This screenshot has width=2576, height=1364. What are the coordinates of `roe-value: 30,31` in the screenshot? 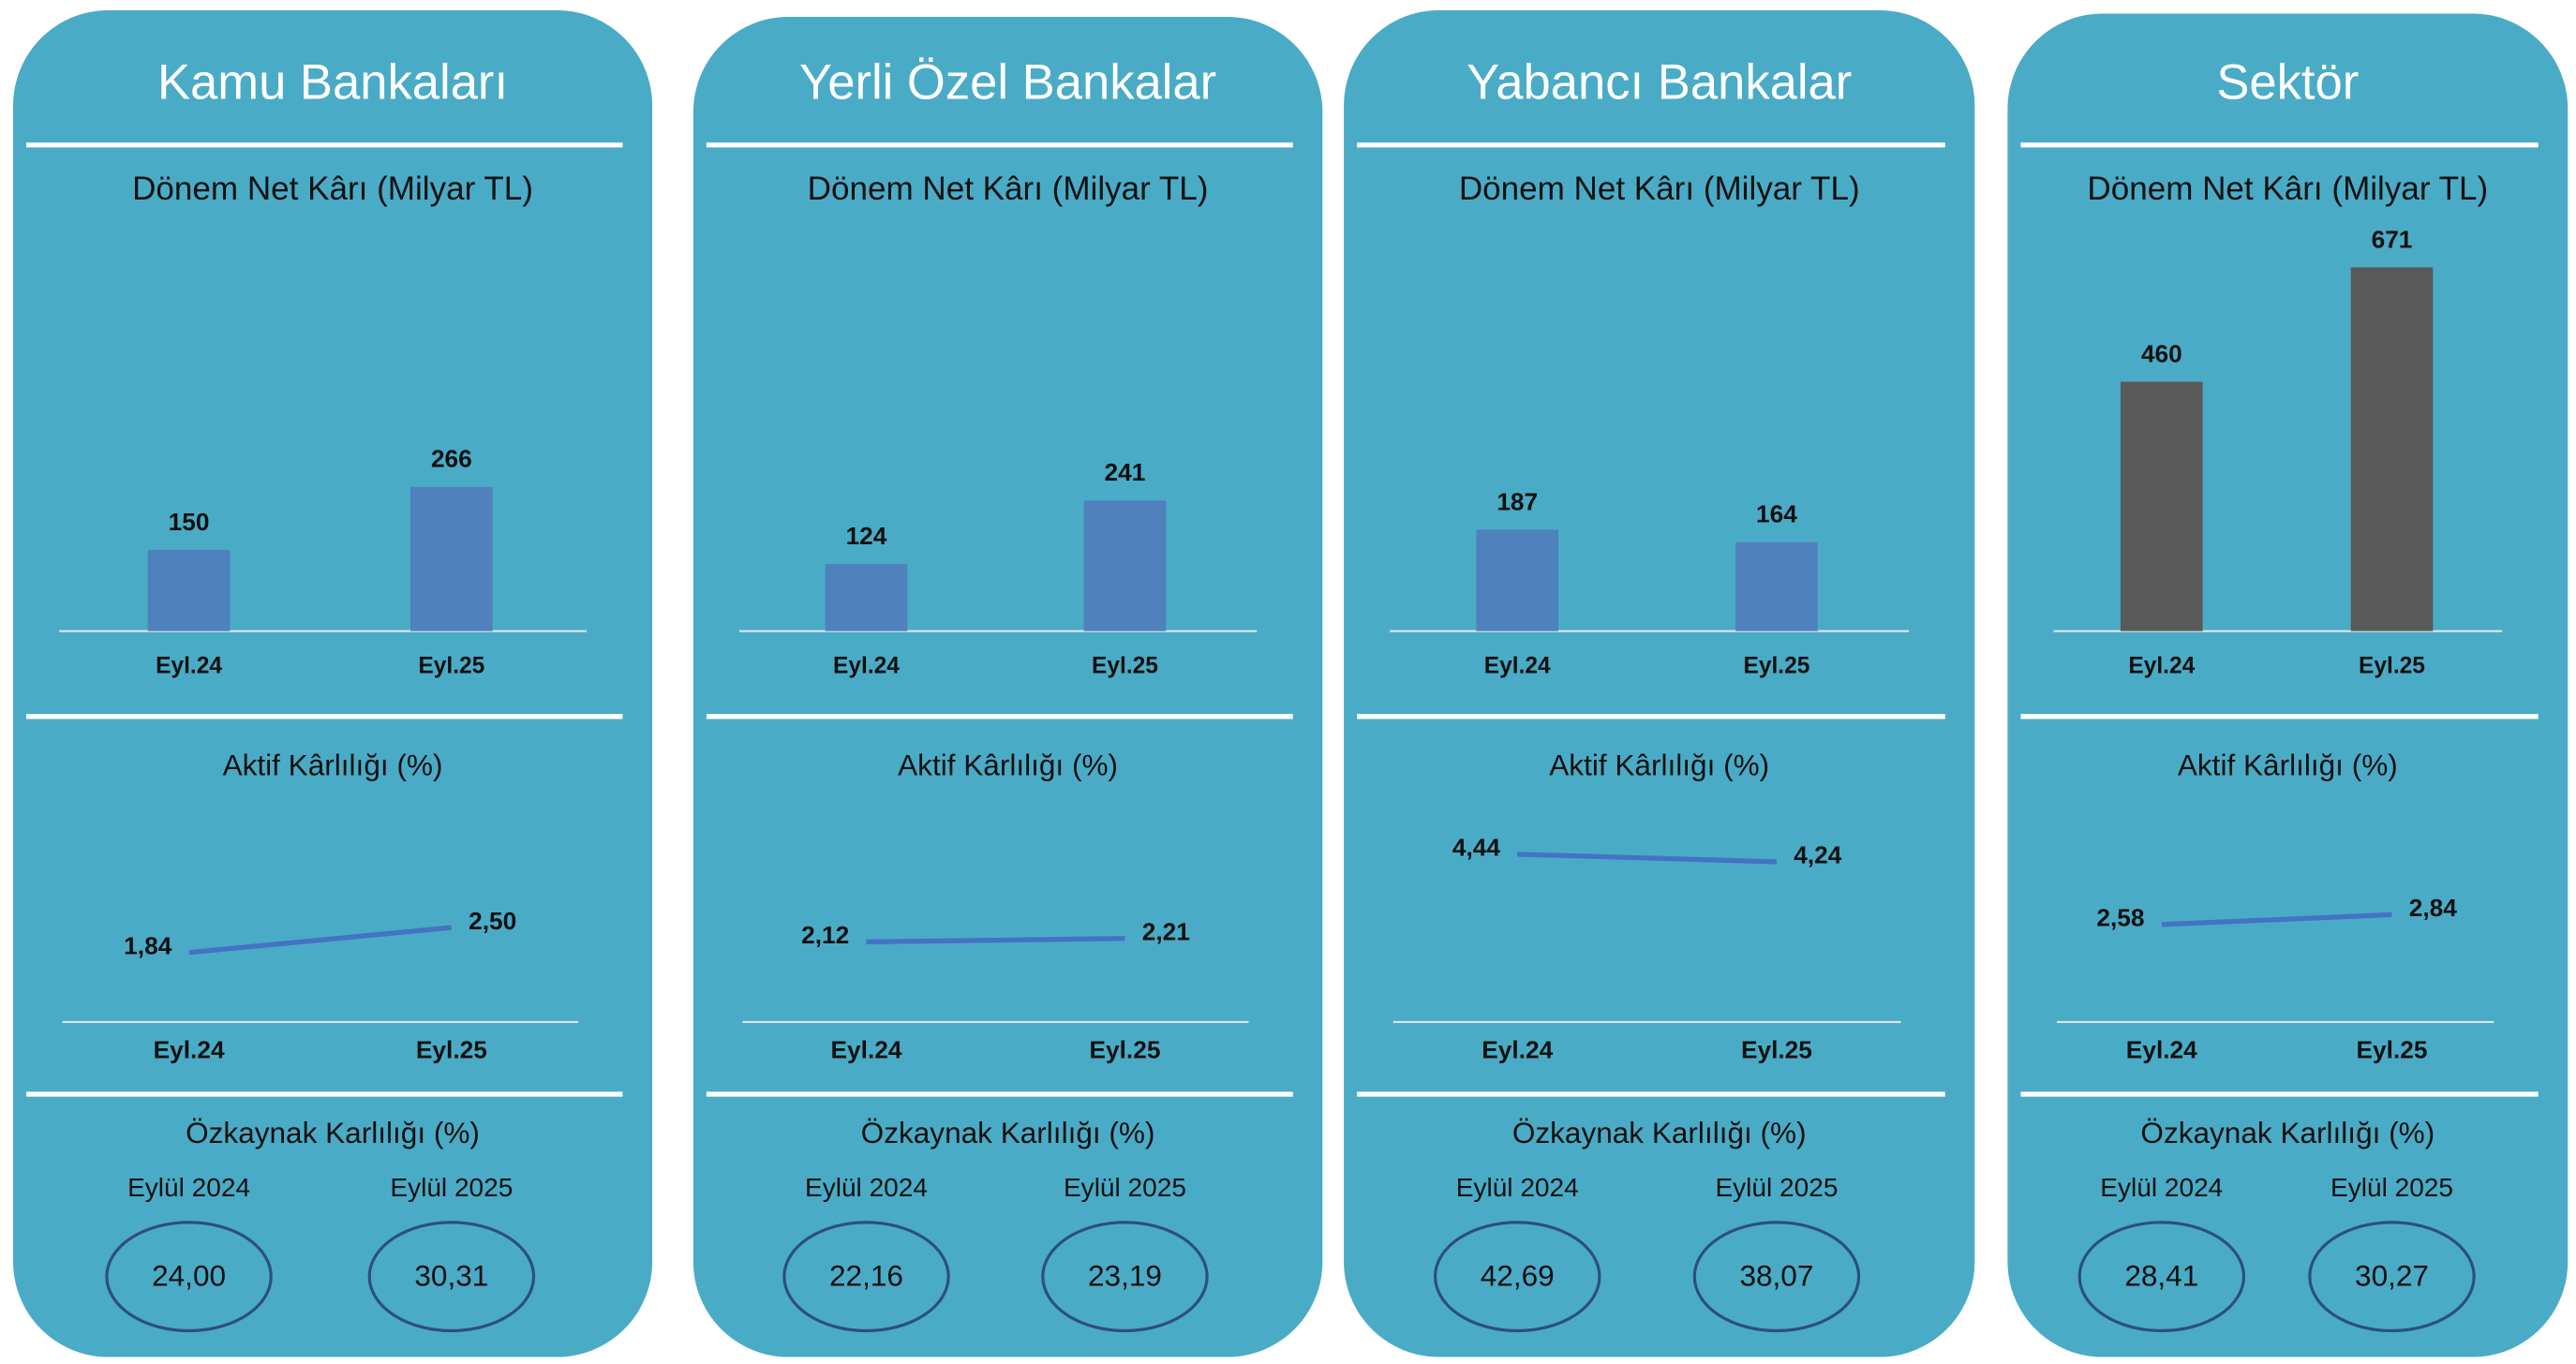 It's located at (451, 1276).